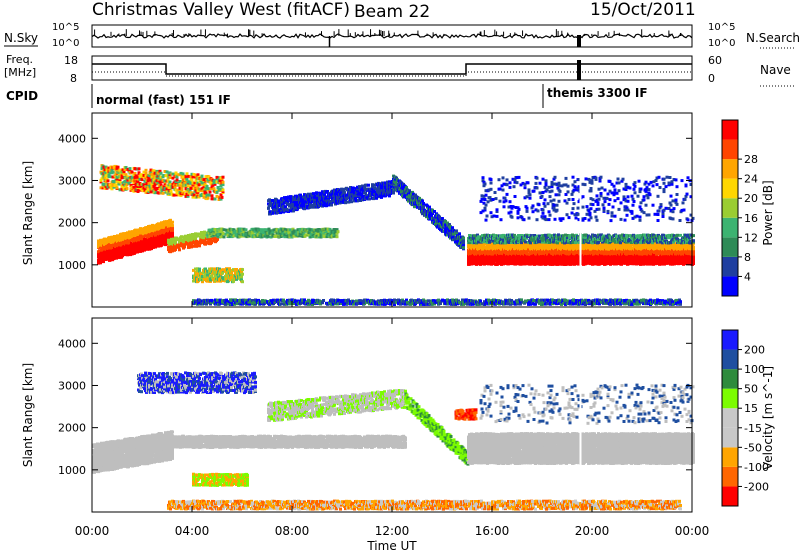 This screenshot has height=554, width=800. Describe the element at coordinates (20, 72) in the screenshot. I see `freq-unit-label: [MHz]` at that location.